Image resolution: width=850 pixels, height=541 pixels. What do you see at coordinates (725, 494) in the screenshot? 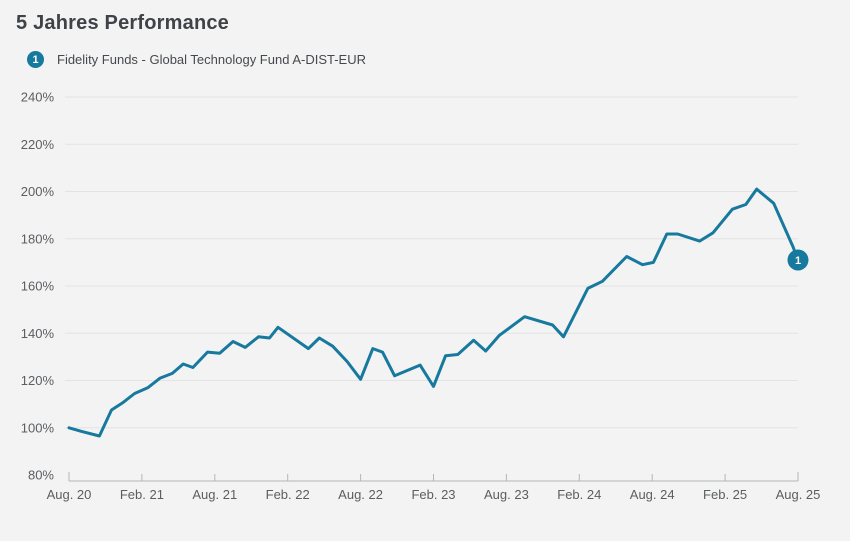
I see `x-axis-tick-label: Feb. 25` at bounding box center [725, 494].